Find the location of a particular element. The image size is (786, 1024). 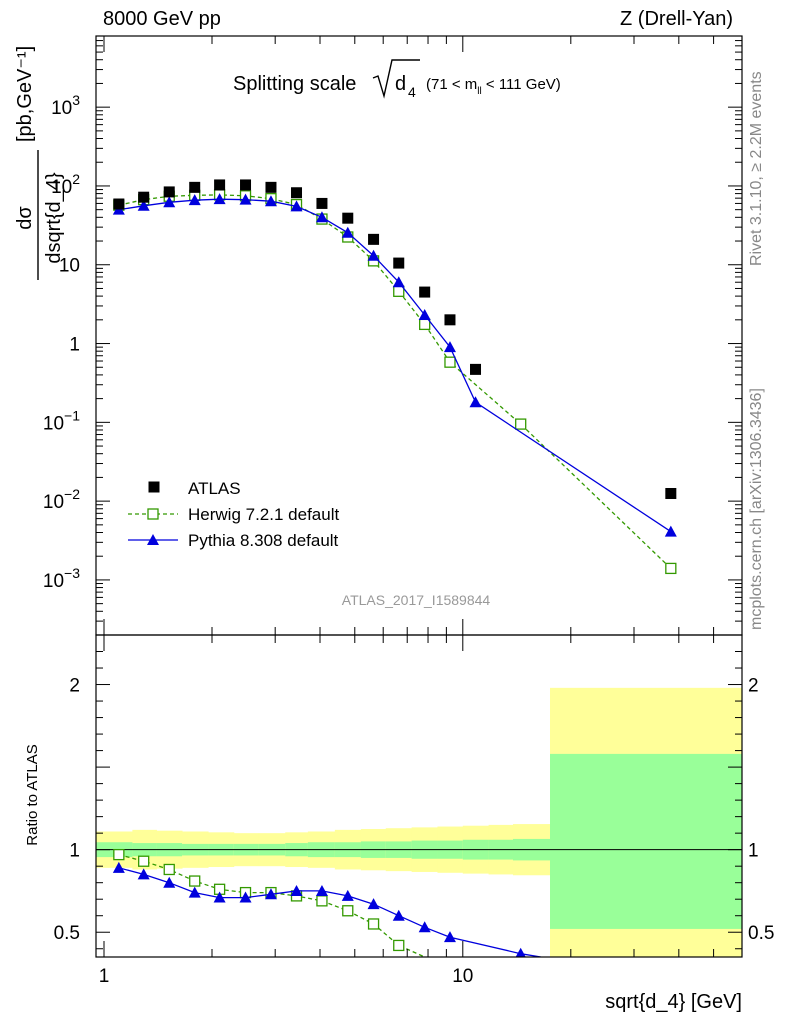

uncertainty-band-green is located at coordinates (645, 841).